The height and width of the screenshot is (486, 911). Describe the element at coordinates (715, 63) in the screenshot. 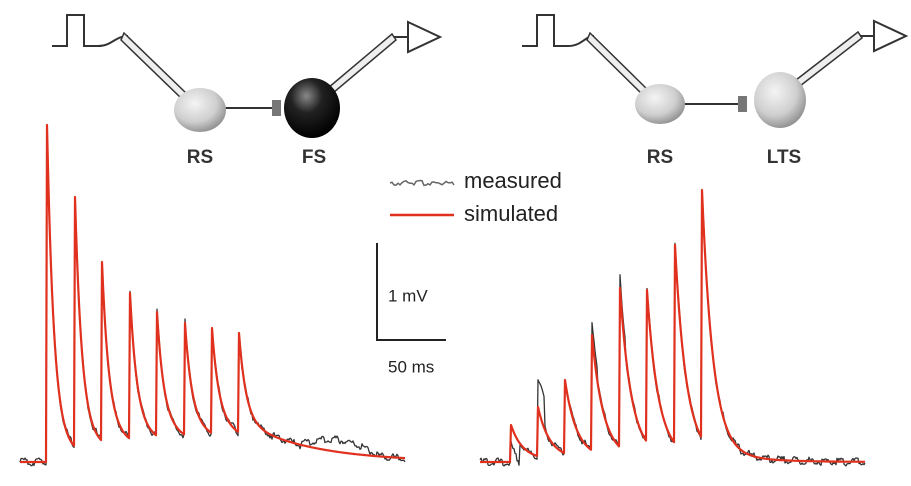

I see `right-circuit` at that location.